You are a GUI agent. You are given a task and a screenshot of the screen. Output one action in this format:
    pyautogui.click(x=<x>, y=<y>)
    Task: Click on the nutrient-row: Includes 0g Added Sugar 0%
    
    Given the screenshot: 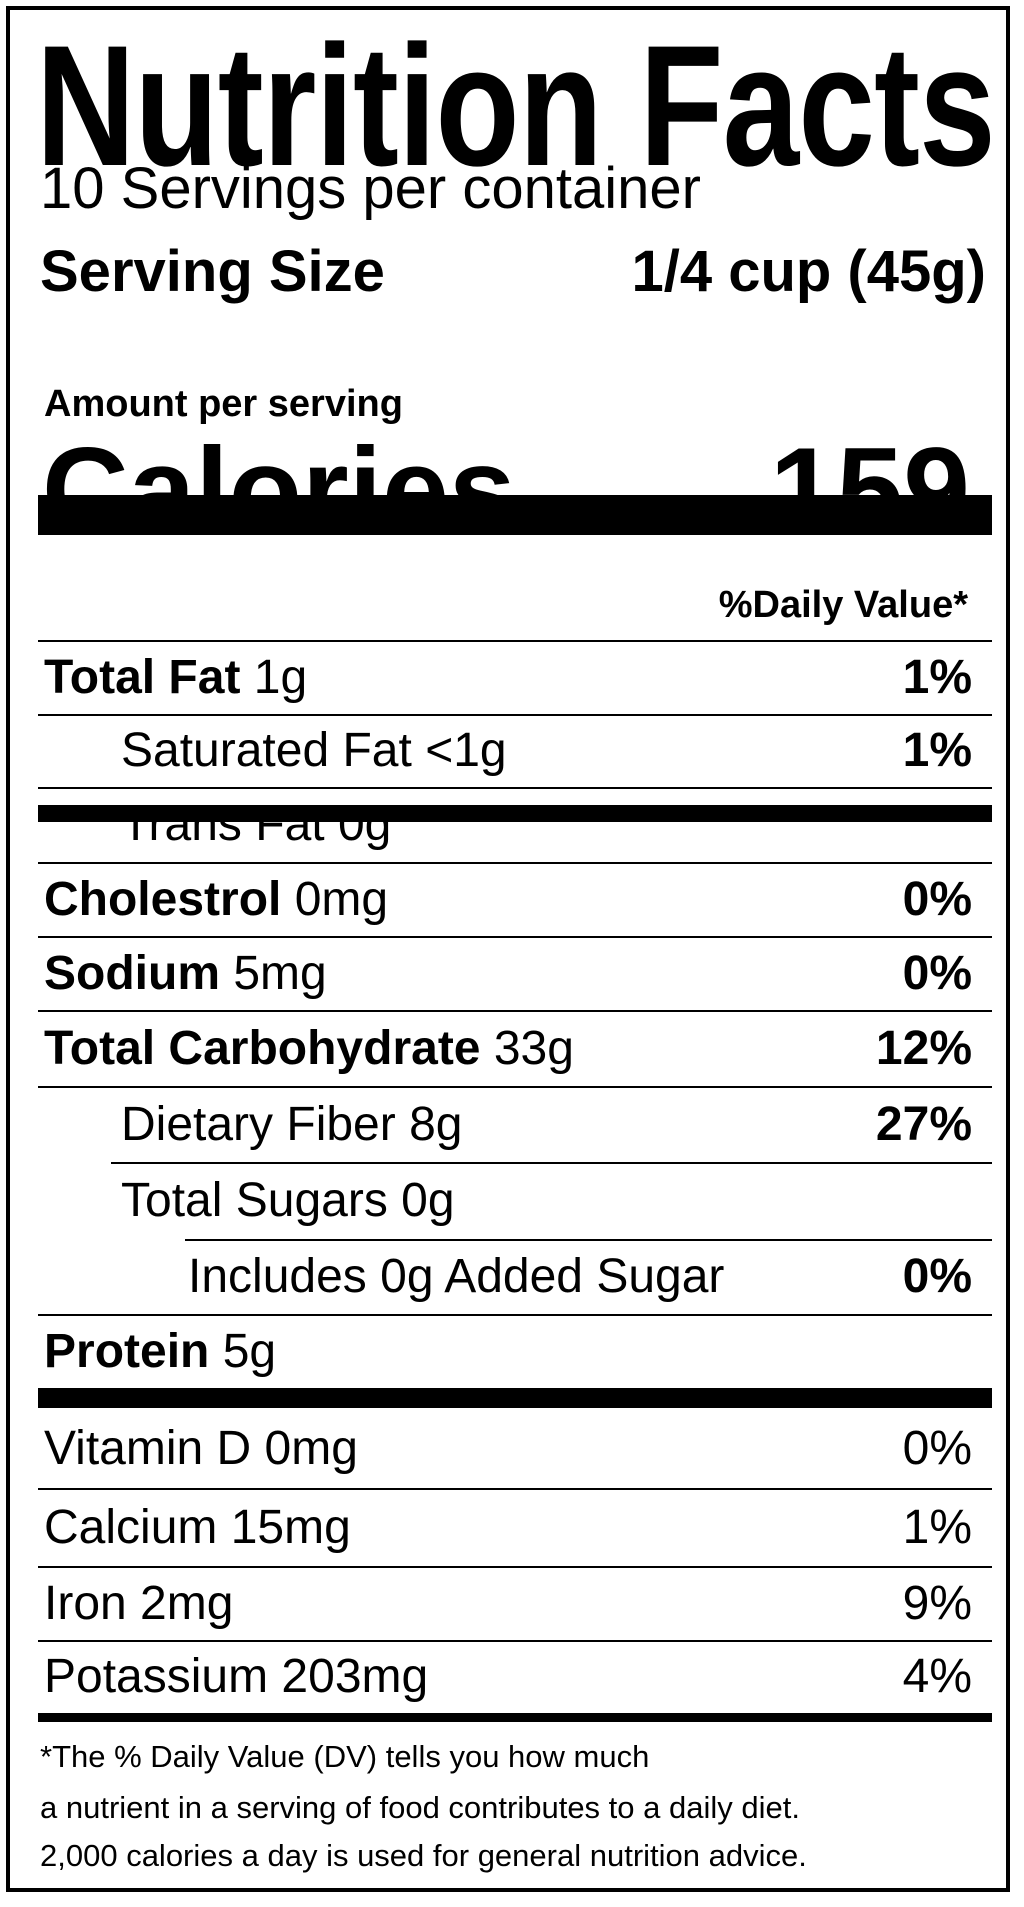 What is the action you would take?
    pyautogui.click(x=515, y=1276)
    